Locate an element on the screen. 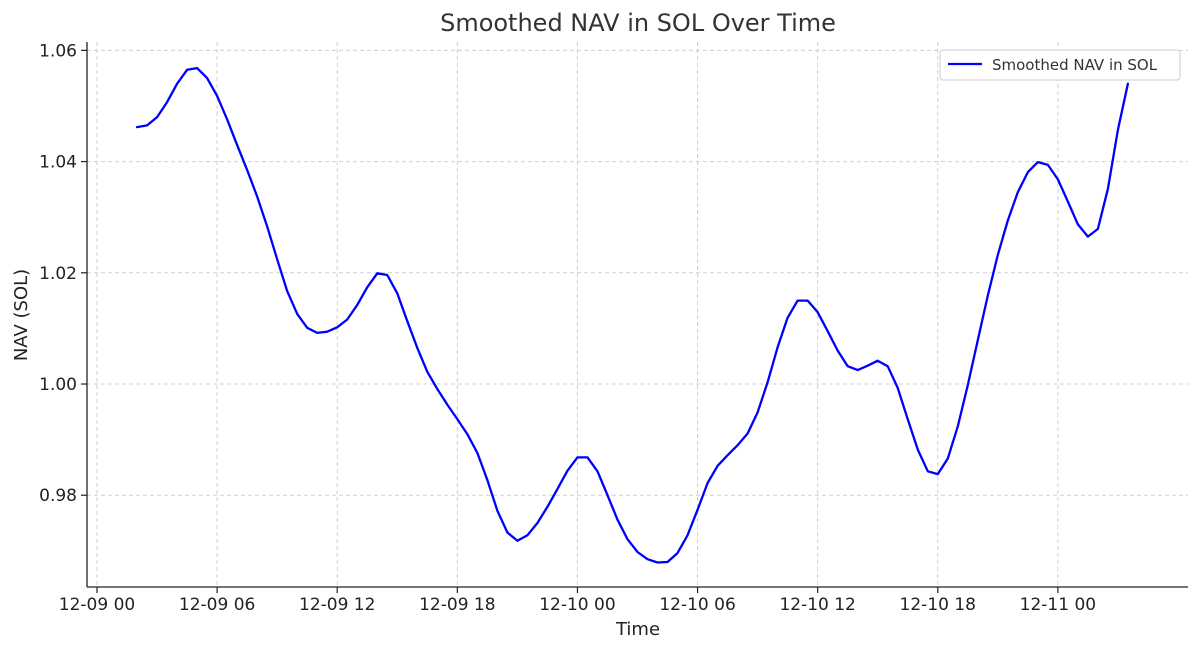 This screenshot has height=651, width=1200. y-tick-label: 1.06 is located at coordinates (58, 51).